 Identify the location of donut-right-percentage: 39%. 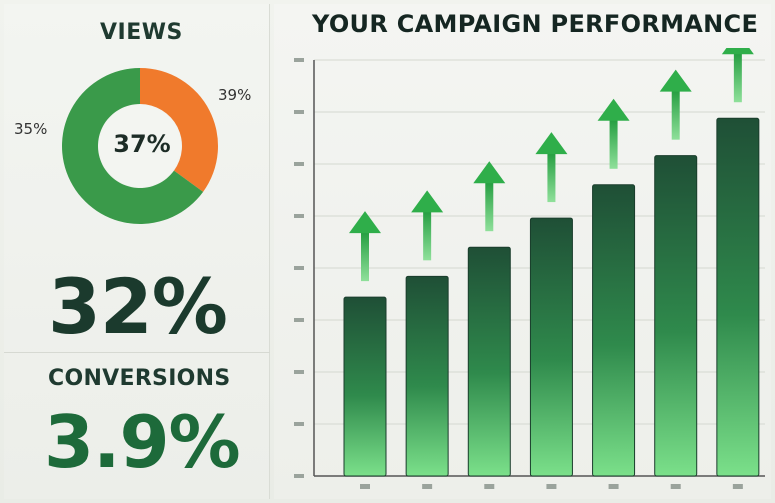
(235, 95).